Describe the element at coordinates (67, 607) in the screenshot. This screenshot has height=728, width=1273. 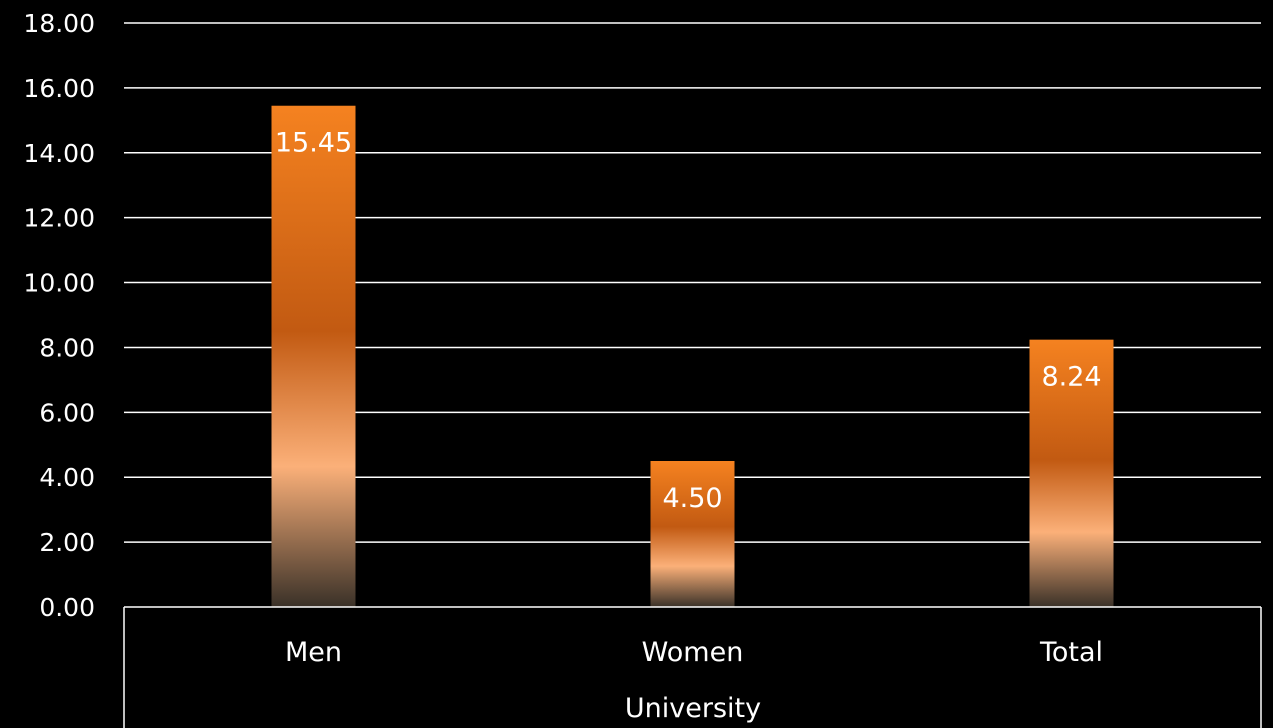
I see `y-tick-label: 0.00` at that location.